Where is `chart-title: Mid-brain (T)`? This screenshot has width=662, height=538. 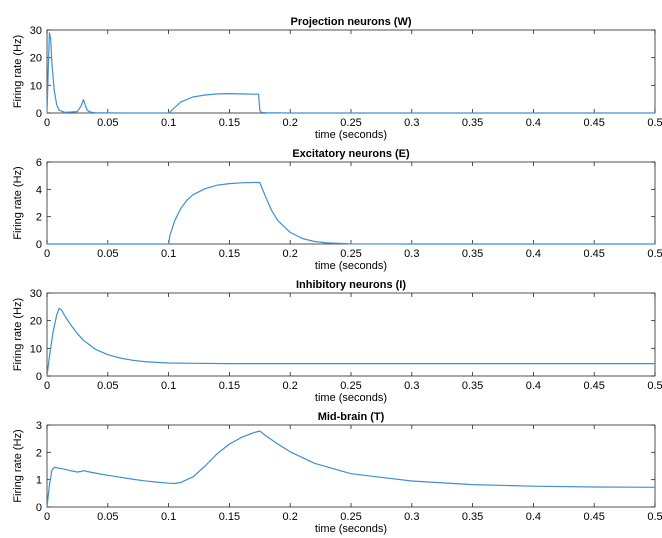
chart-title: Mid-brain (T) is located at coordinates (351, 417).